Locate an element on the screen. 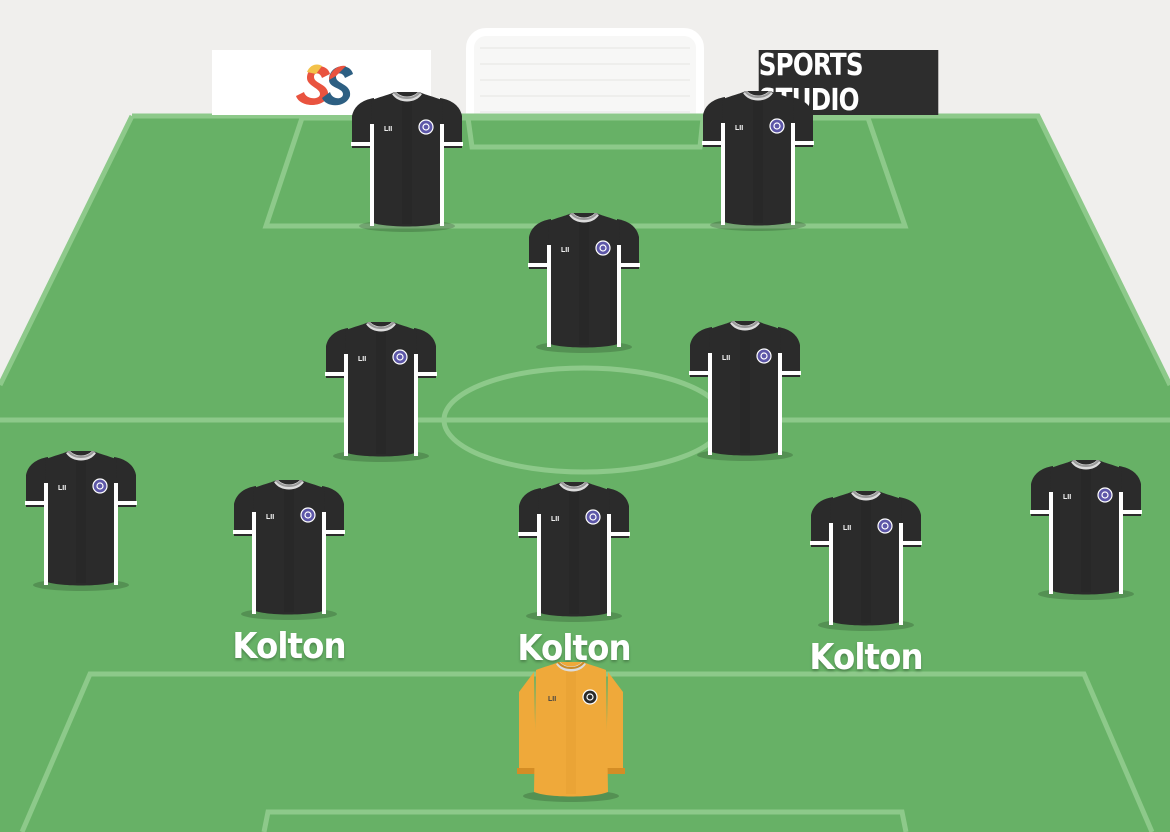 The width and height of the screenshot is (1170, 832). logo-box is located at coordinates (321, 82).